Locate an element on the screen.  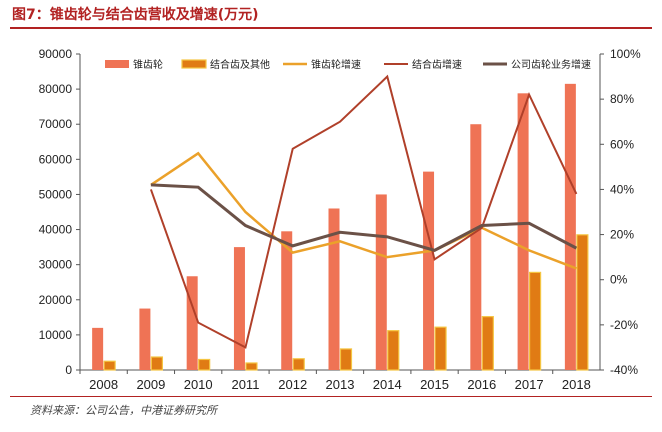
legend-label: 结合齿增速 is located at coordinates (437, 64).